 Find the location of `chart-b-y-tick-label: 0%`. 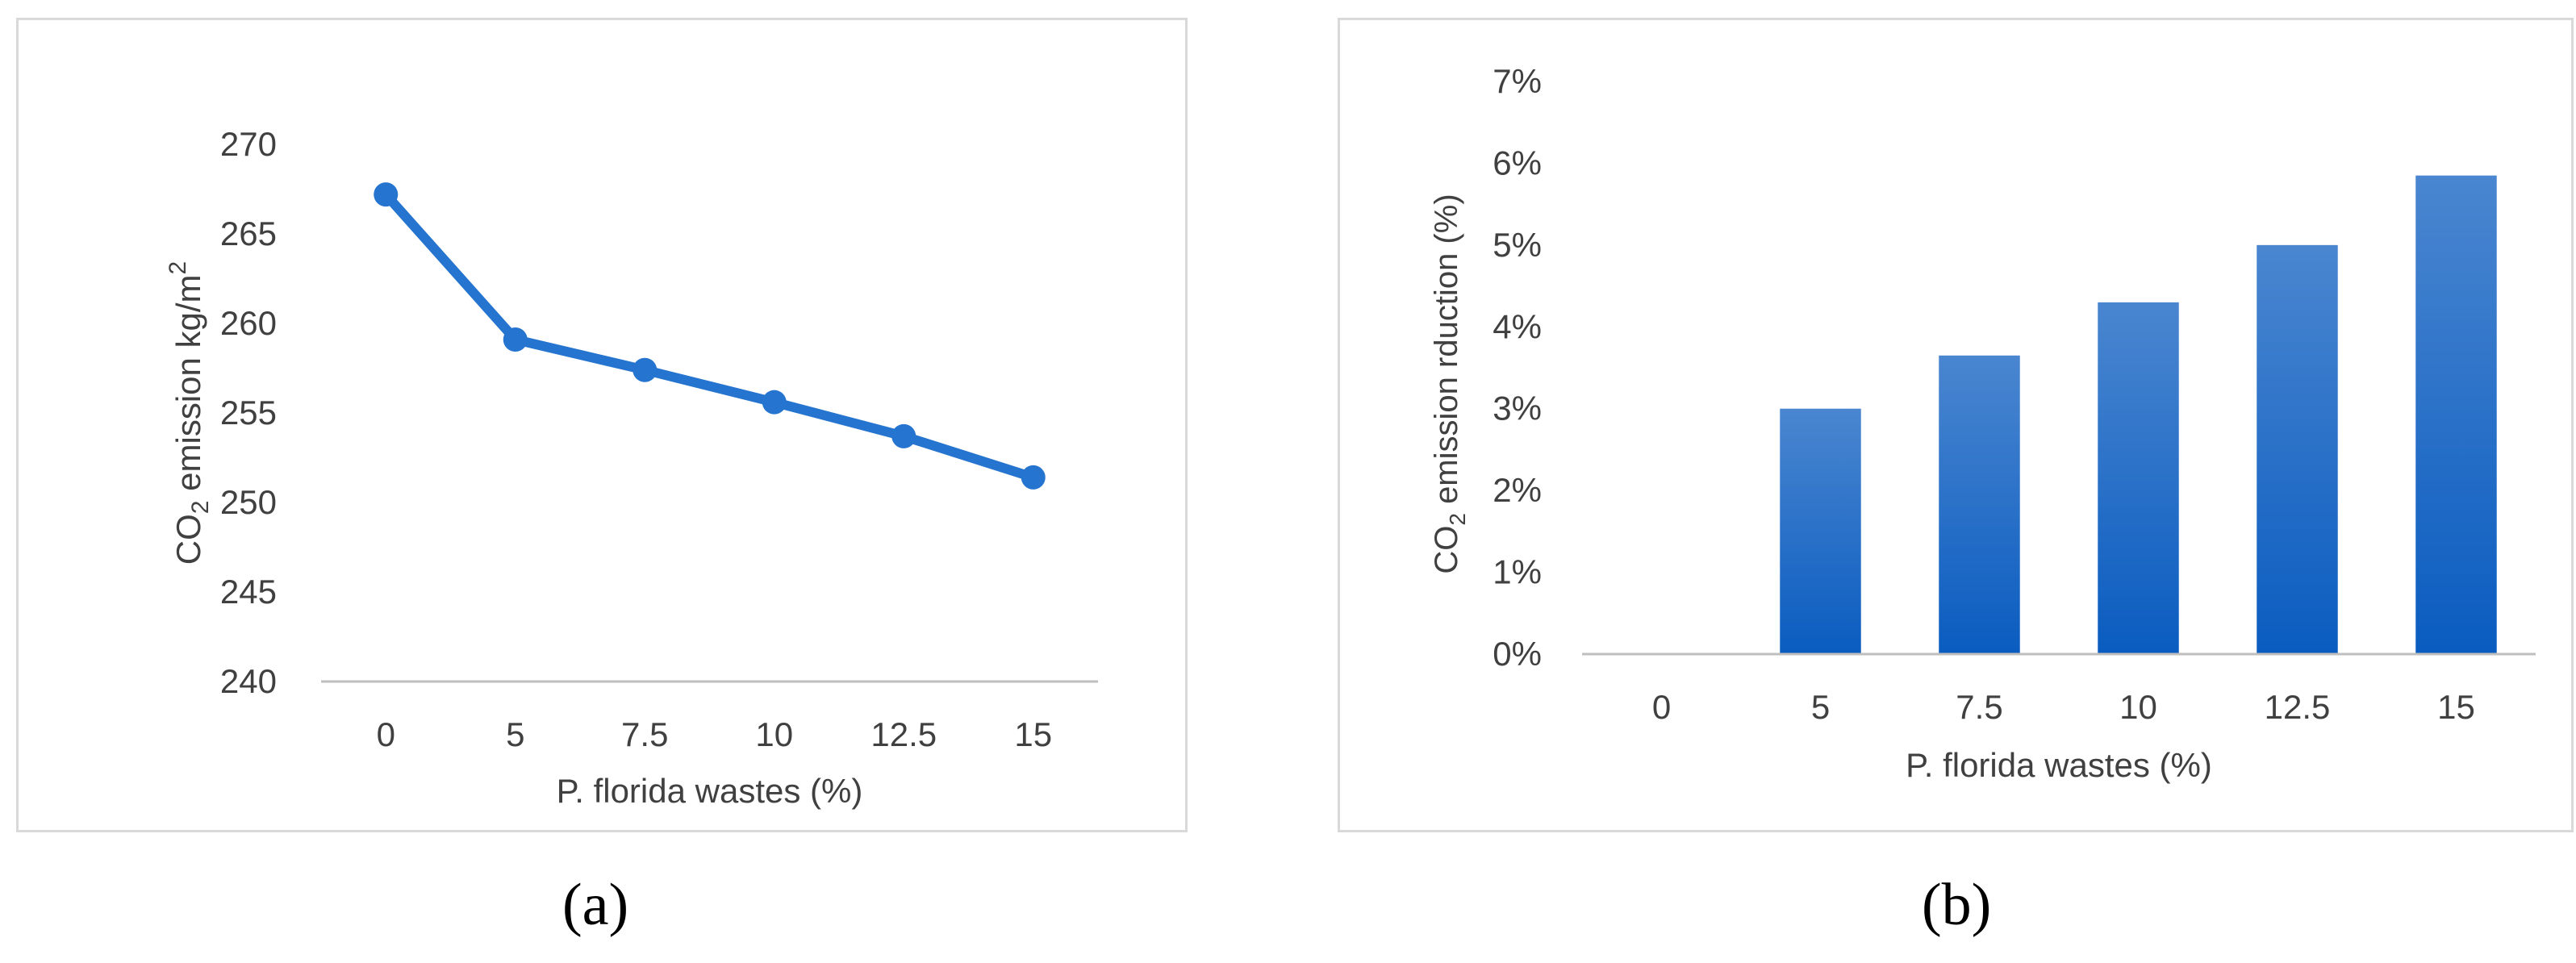

chart-b-y-tick-label: 0% is located at coordinates (1517, 654).